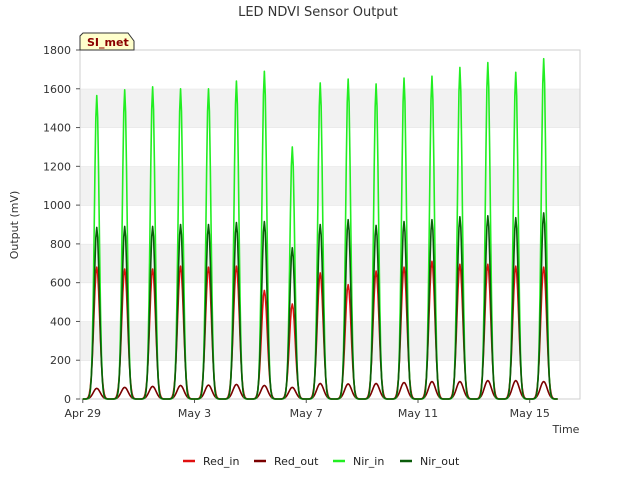 The image size is (640, 480). I want to click on y-tick-label: 600, so click(60, 283).